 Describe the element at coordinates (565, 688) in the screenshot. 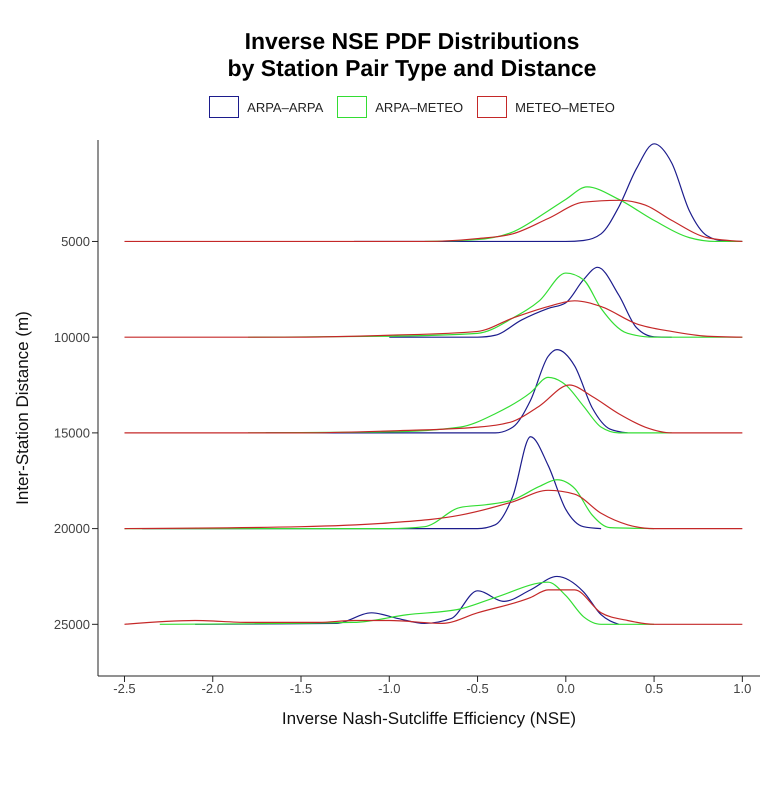

I see `x-tick-label: 0.0` at that location.